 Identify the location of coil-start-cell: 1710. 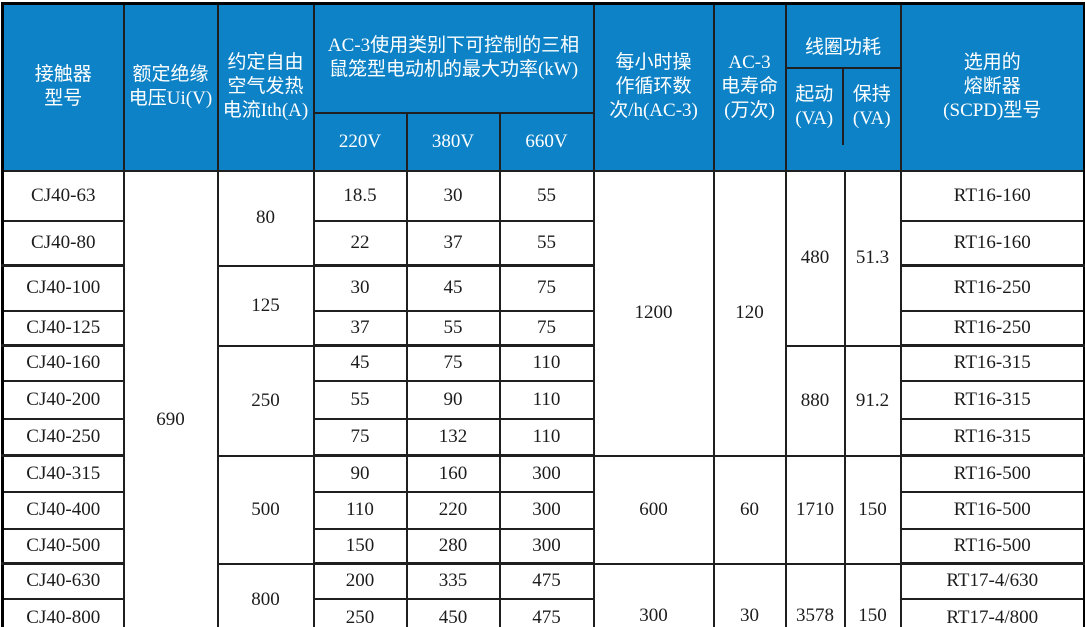
(815, 509).